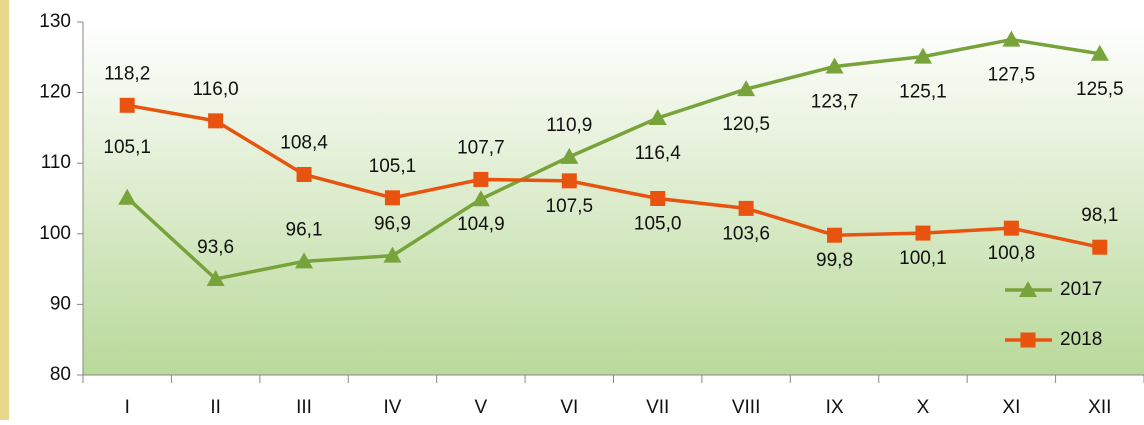 Image resolution: width=1144 pixels, height=425 pixels. What do you see at coordinates (55, 233) in the screenshot?
I see `y-tick-label: 100` at bounding box center [55, 233].